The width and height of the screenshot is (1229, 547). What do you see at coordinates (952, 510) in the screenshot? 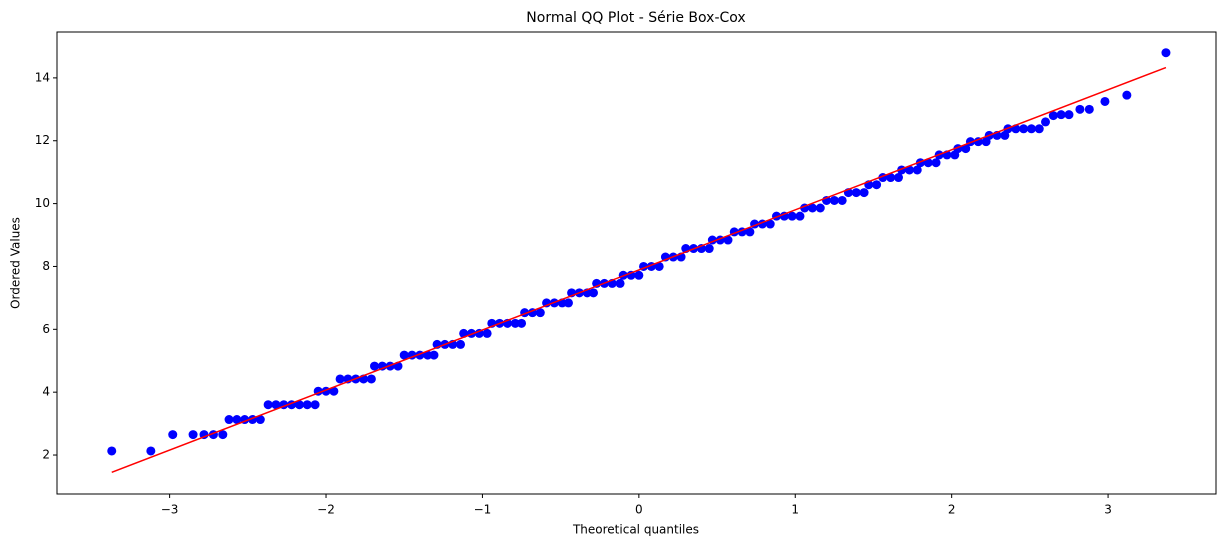
I see `x-tick-label: 2` at bounding box center [952, 510].